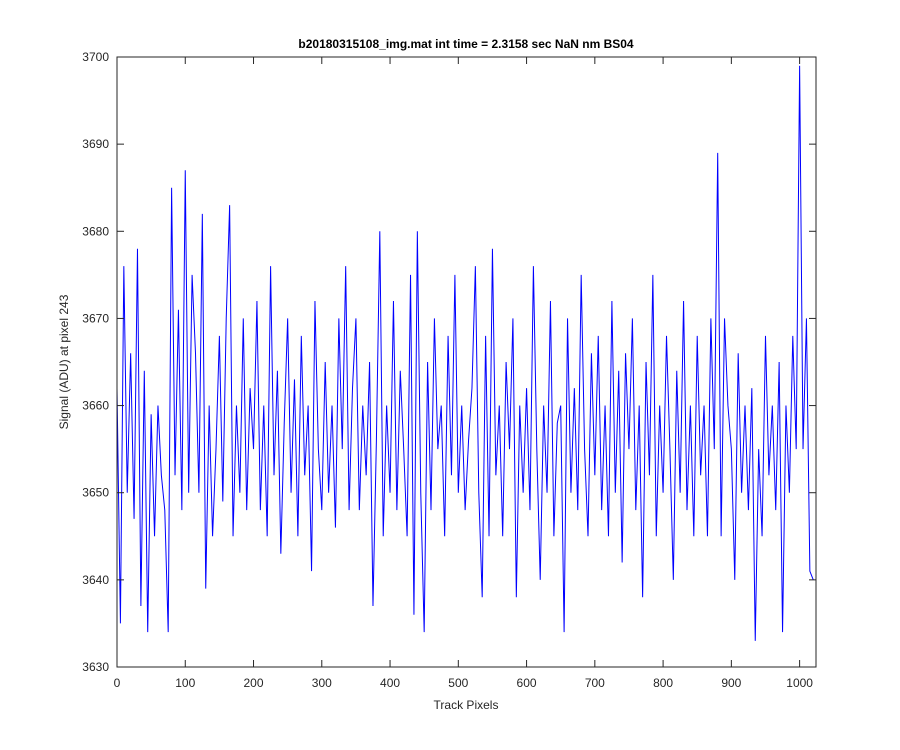 The width and height of the screenshot is (900, 750). What do you see at coordinates (799, 683) in the screenshot?
I see `x-tick-label: 1000` at bounding box center [799, 683].